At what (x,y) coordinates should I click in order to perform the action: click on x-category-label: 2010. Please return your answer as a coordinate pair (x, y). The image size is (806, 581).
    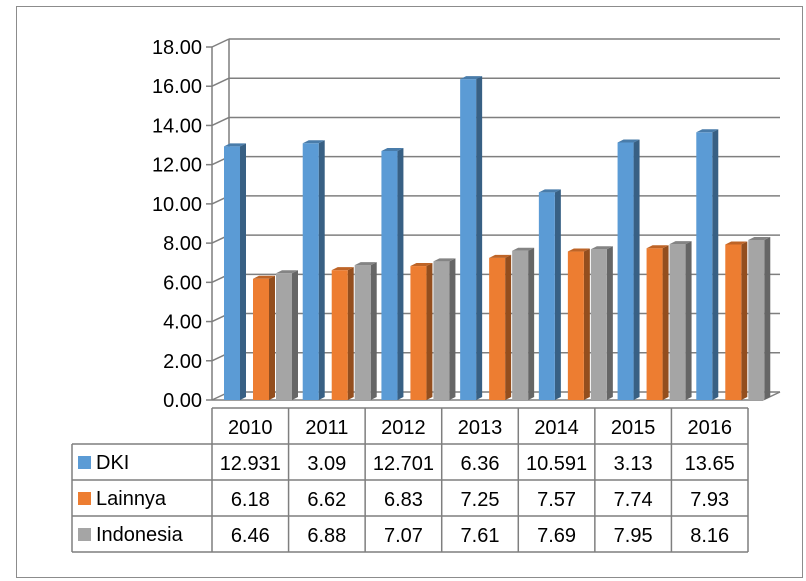
    Looking at the image, I should click on (250, 428).